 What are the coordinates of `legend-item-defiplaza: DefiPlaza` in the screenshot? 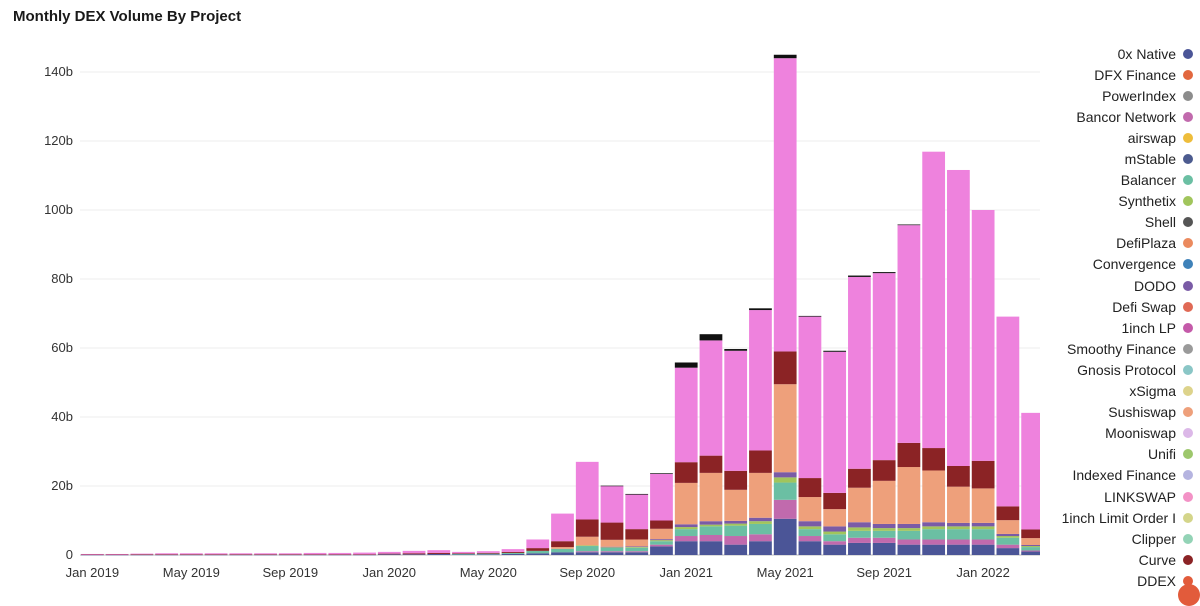 It's located at (1119, 243).